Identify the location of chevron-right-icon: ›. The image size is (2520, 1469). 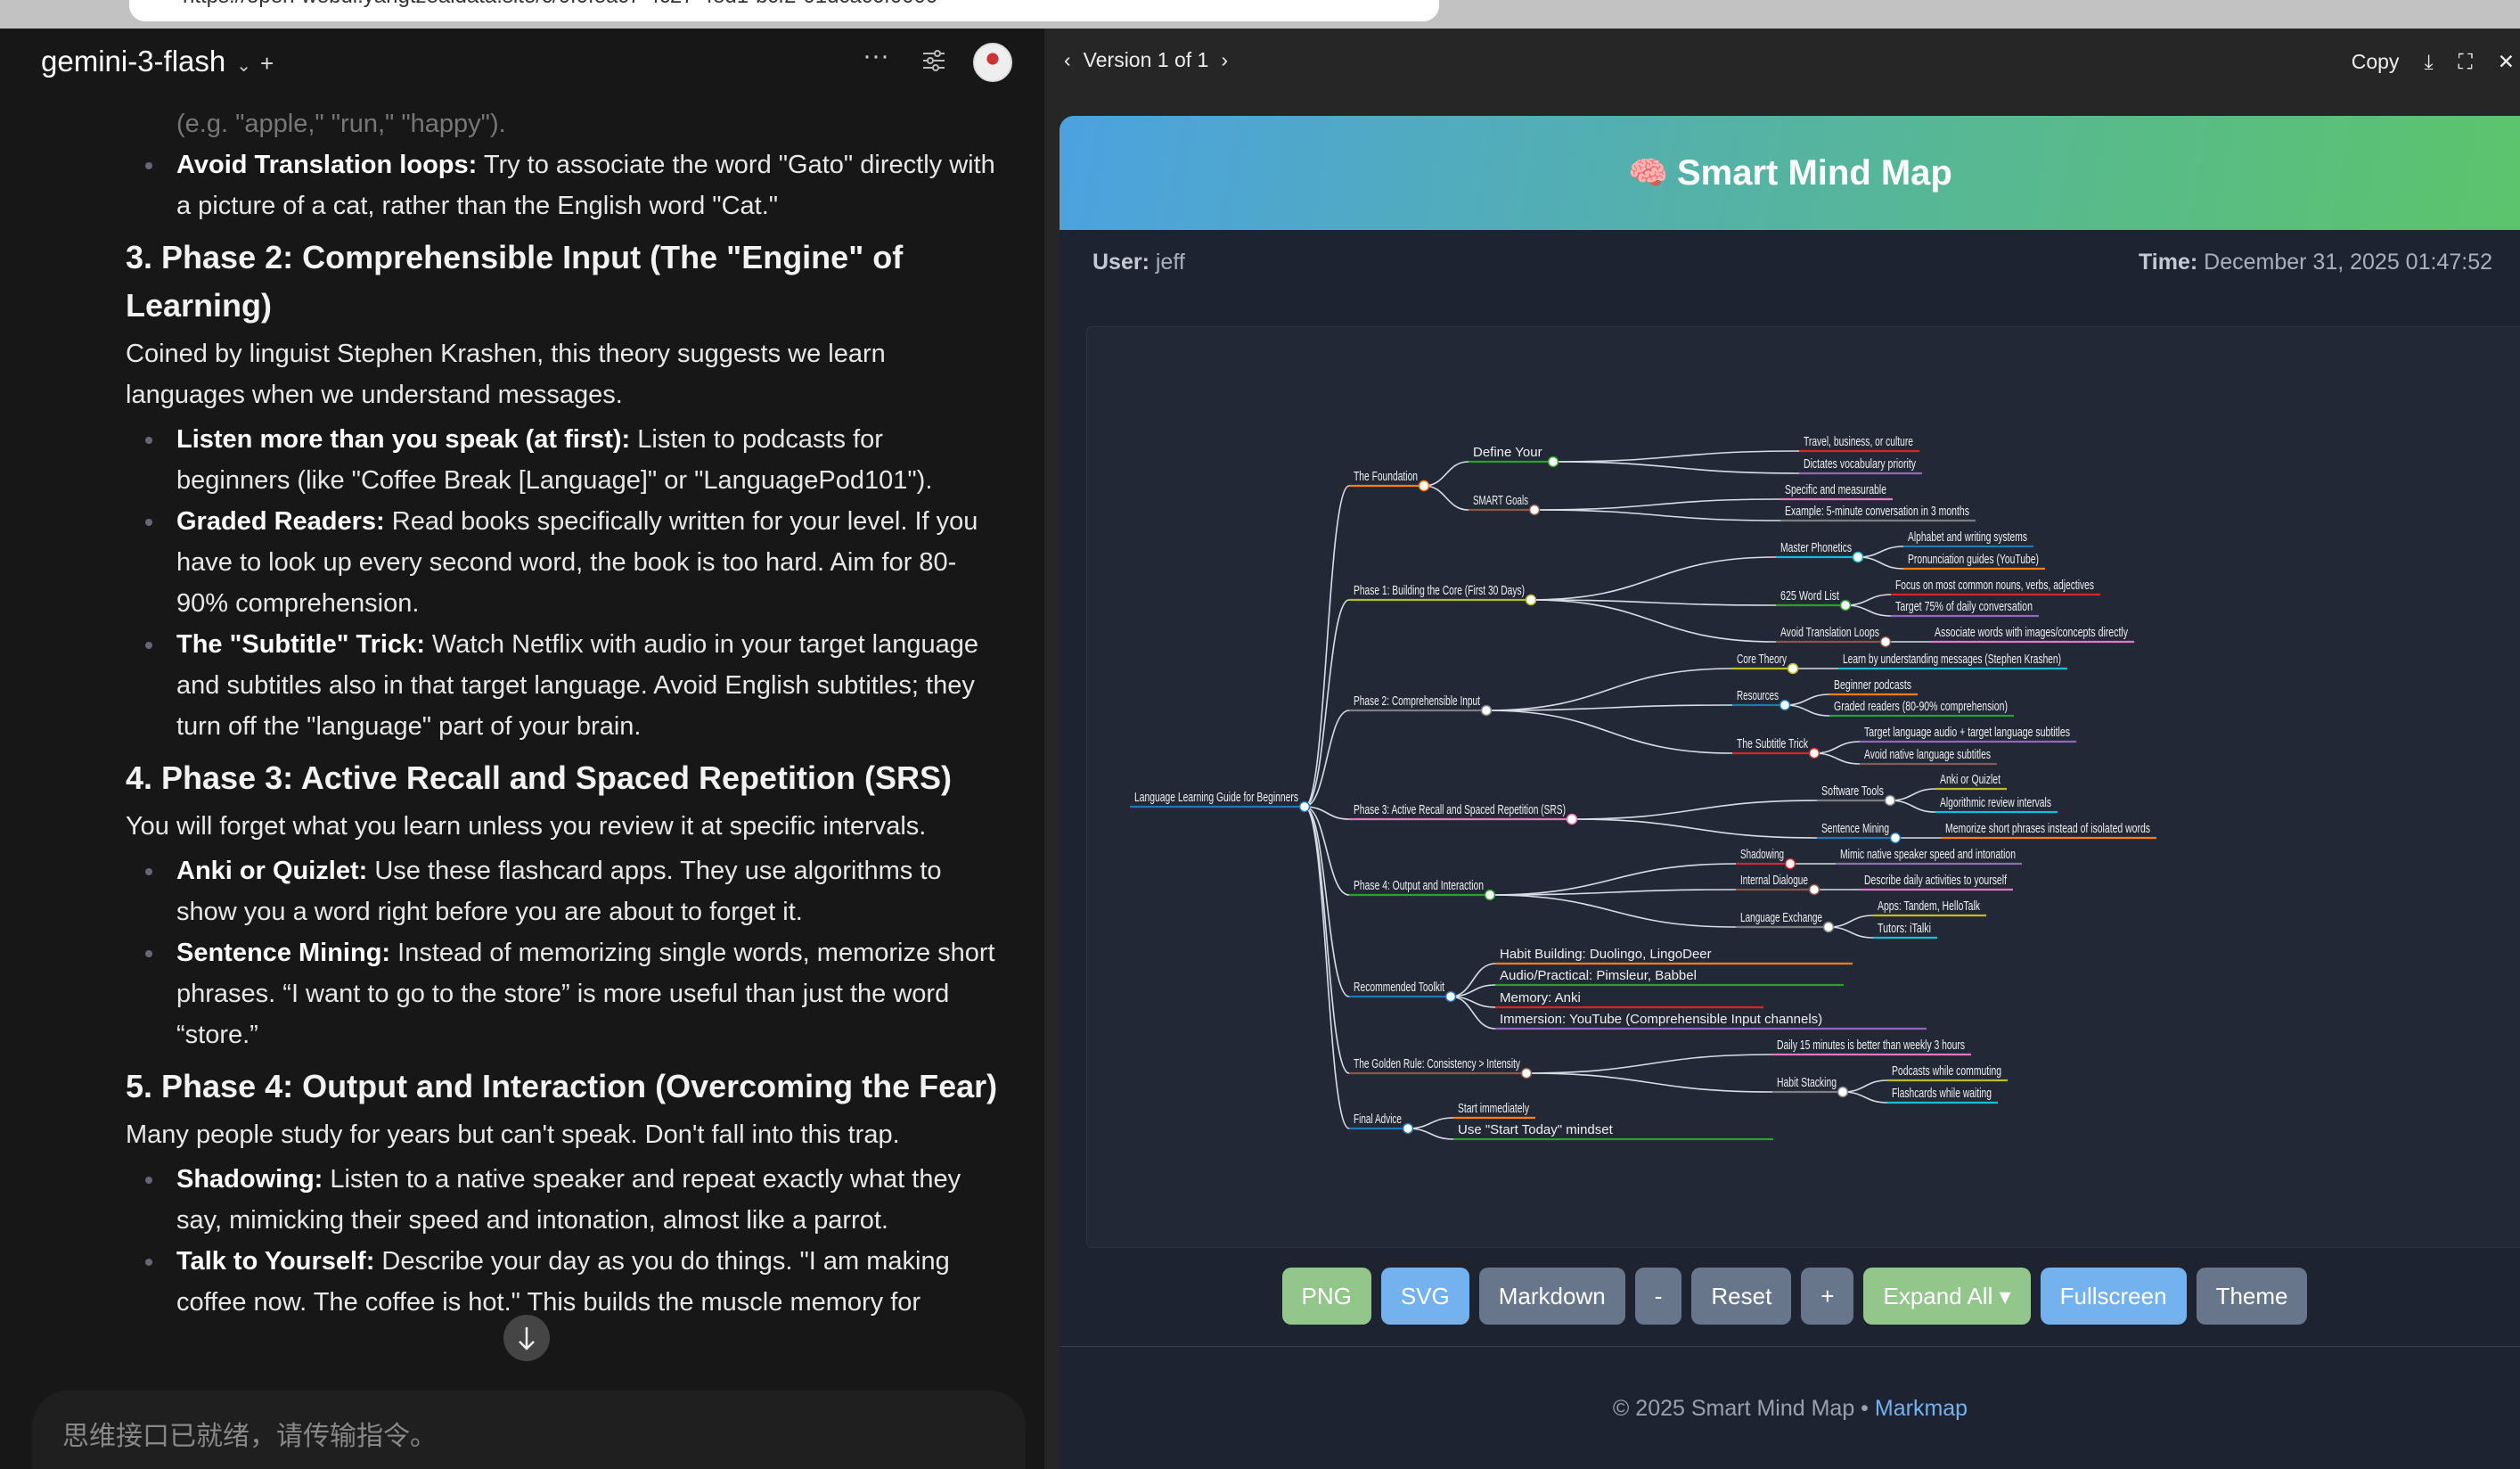
(1224, 59).